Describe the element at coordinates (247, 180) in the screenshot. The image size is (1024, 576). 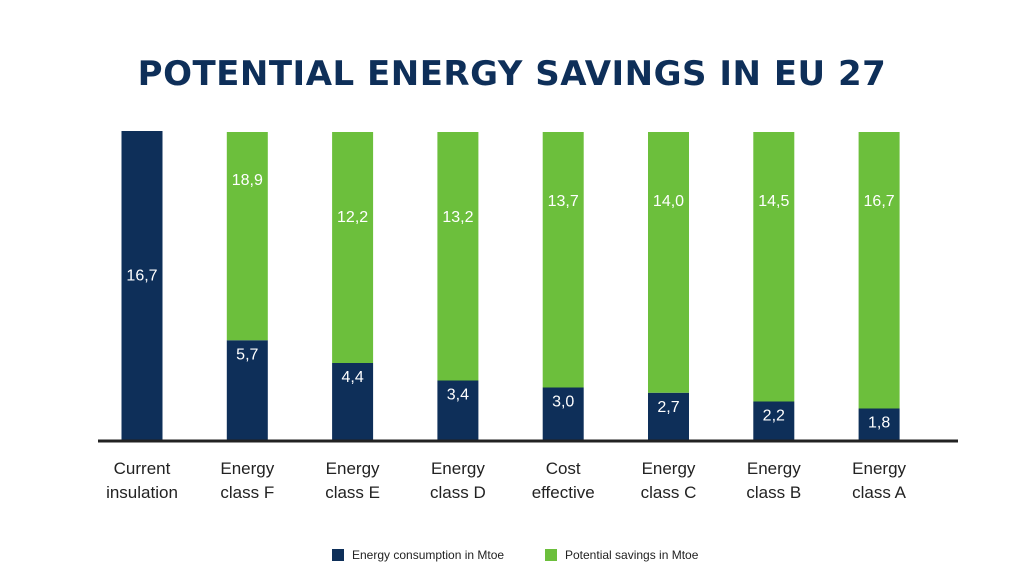
I see `bar-label-savings-1: 18,9` at that location.